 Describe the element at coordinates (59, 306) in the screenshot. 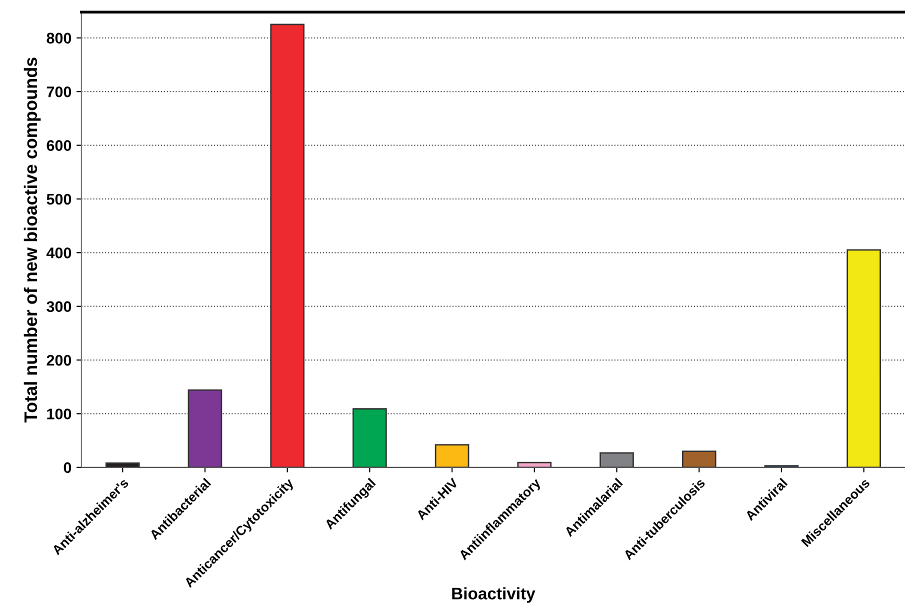

I see `y-tick-label: 300` at that location.